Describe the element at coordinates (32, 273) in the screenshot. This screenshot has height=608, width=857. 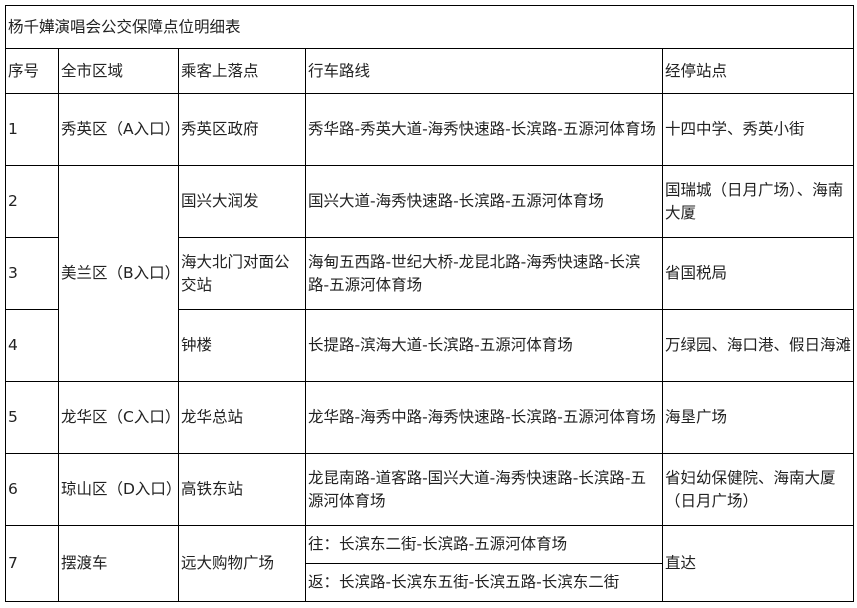
I see `cell-no: 3` at that location.